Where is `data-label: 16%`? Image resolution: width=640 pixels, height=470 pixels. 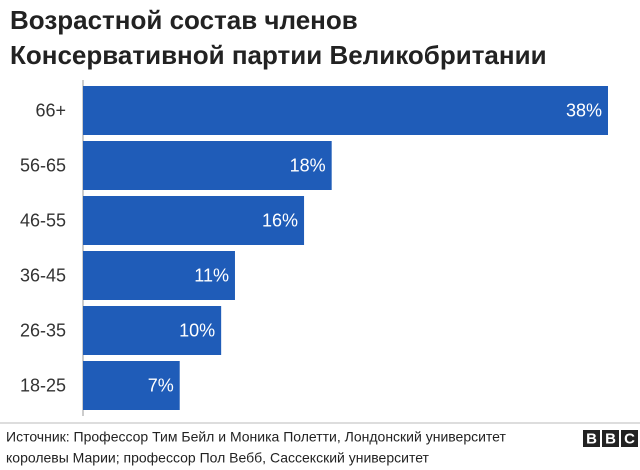 data-label: 16% is located at coordinates (280, 220).